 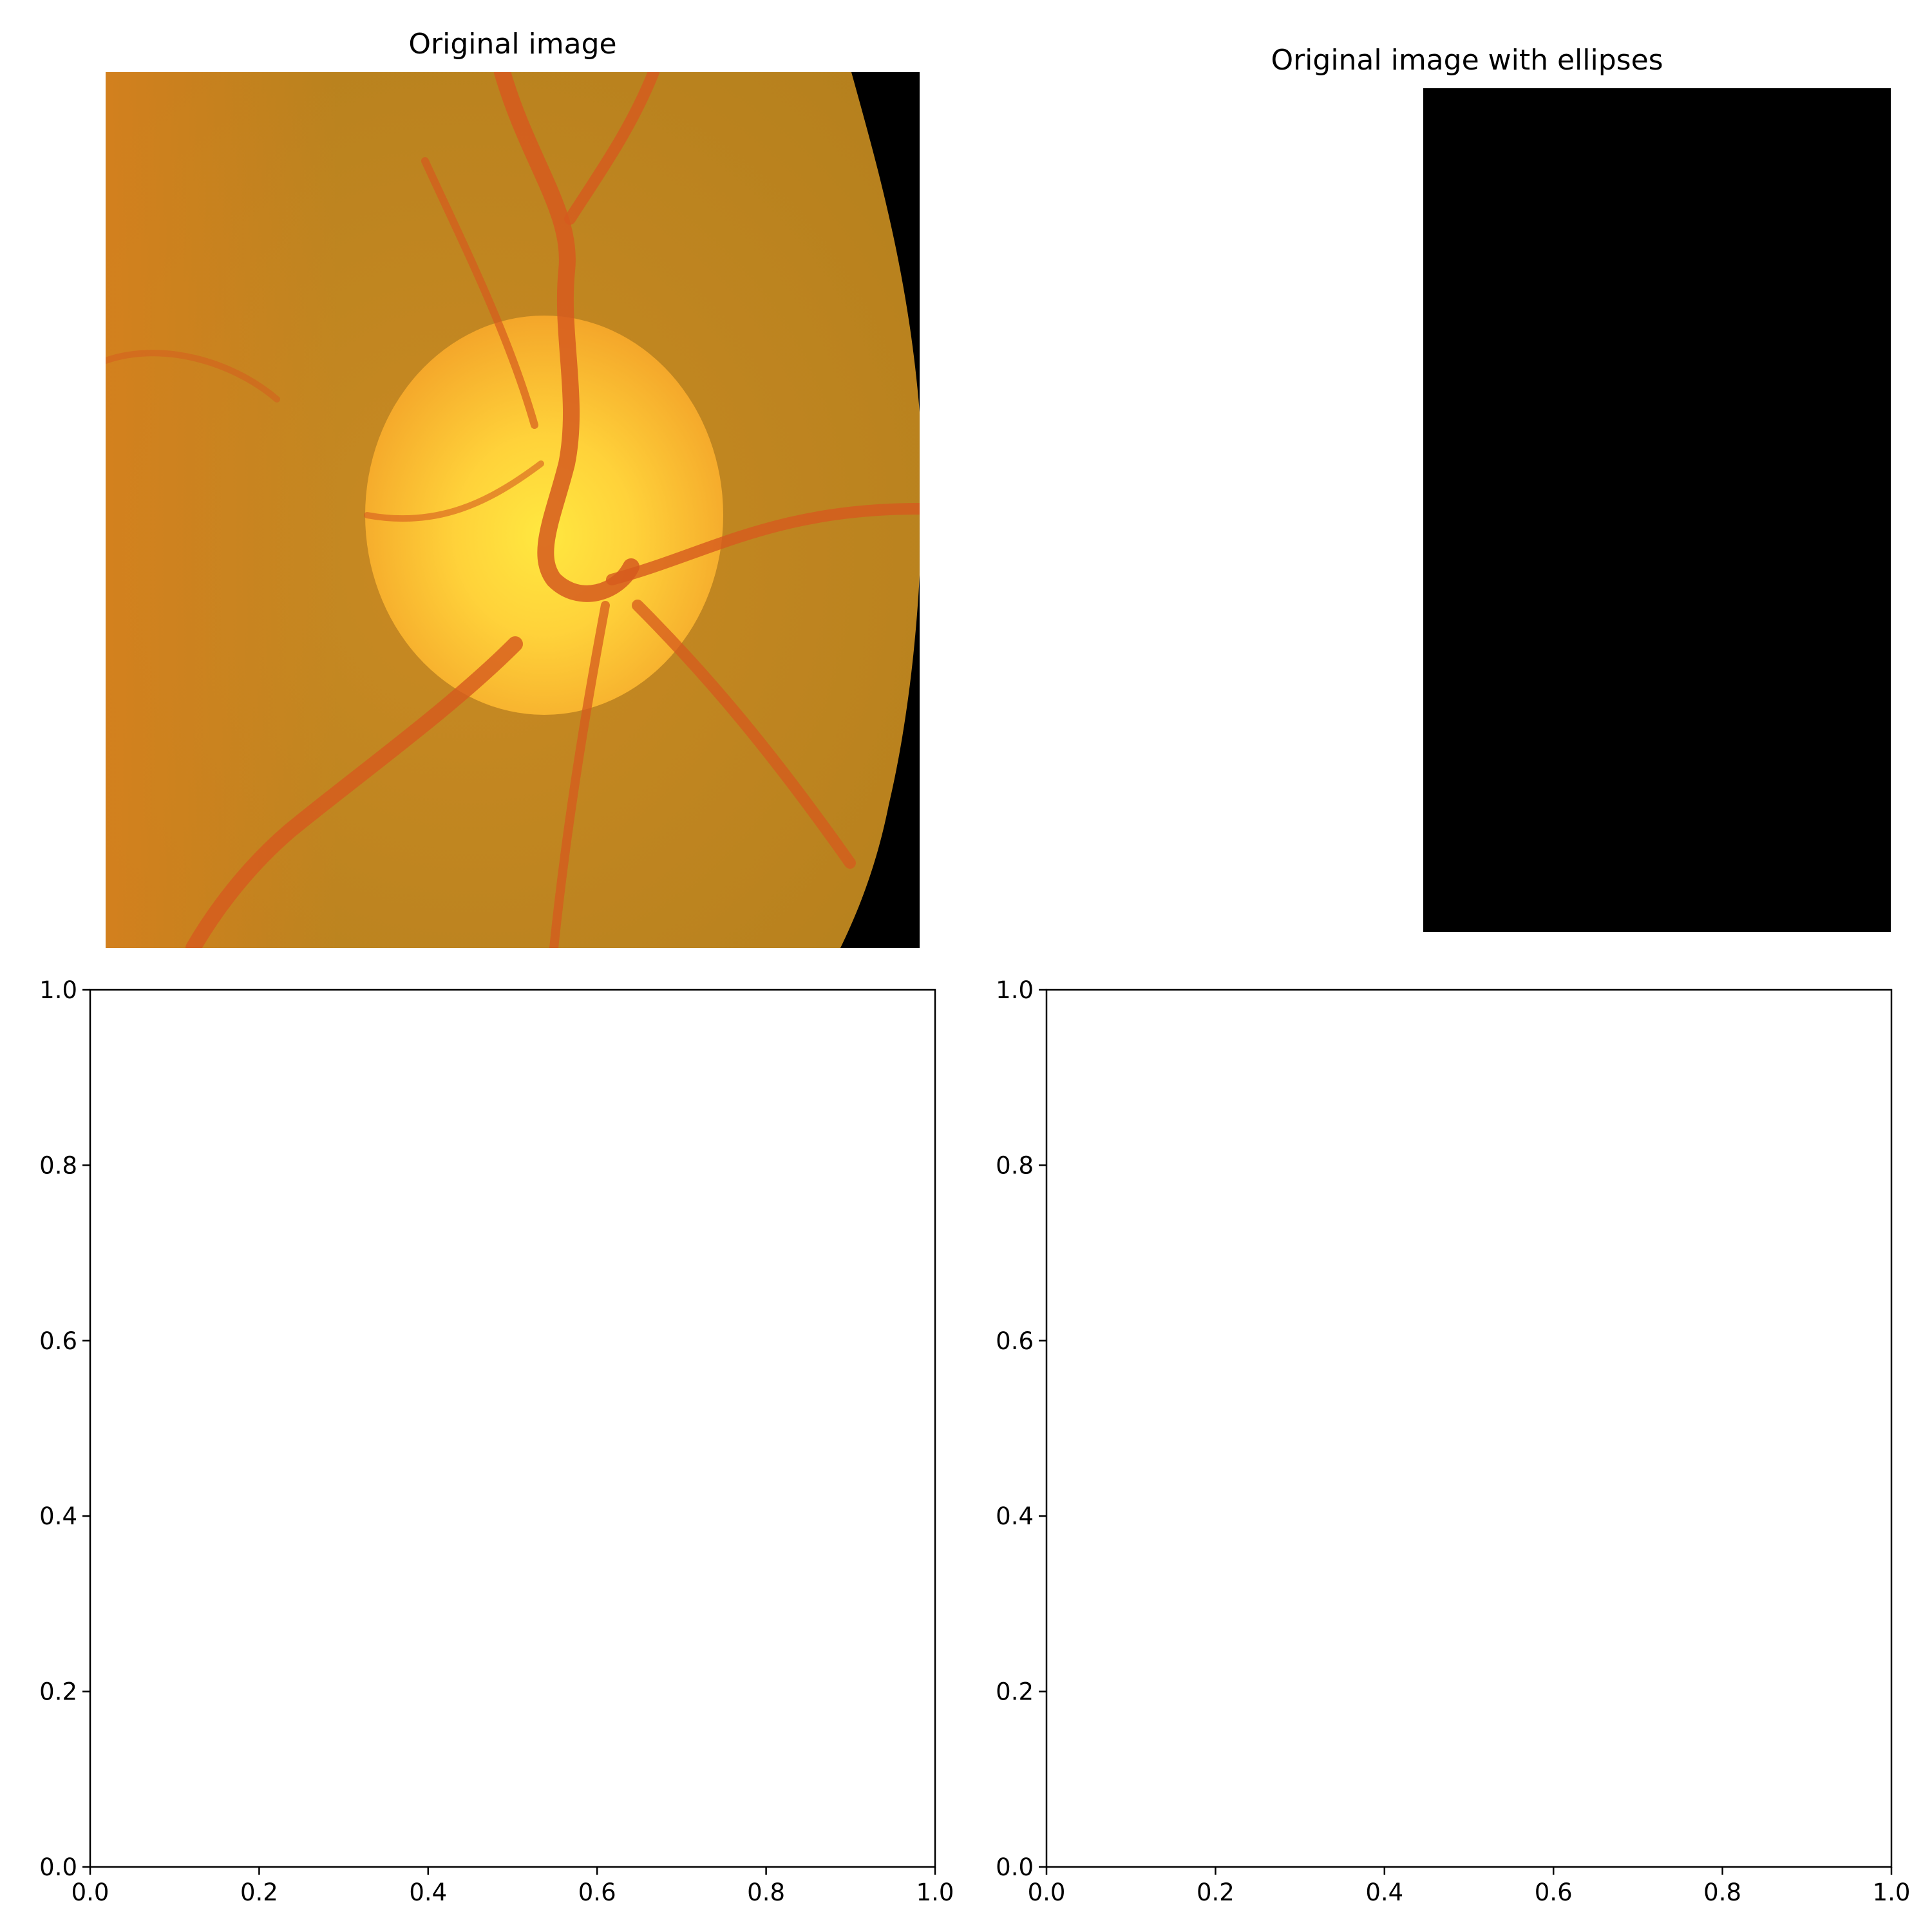 What do you see at coordinates (512, 44) in the screenshot?
I see `panel-title-original-image: Original image` at bounding box center [512, 44].